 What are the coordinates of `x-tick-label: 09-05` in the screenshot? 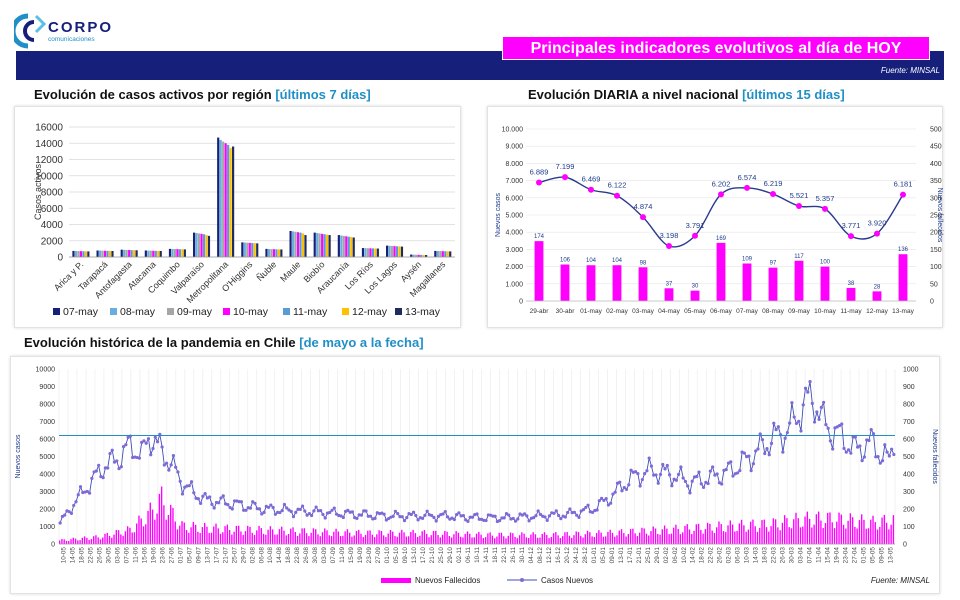 It's located at (882, 555).